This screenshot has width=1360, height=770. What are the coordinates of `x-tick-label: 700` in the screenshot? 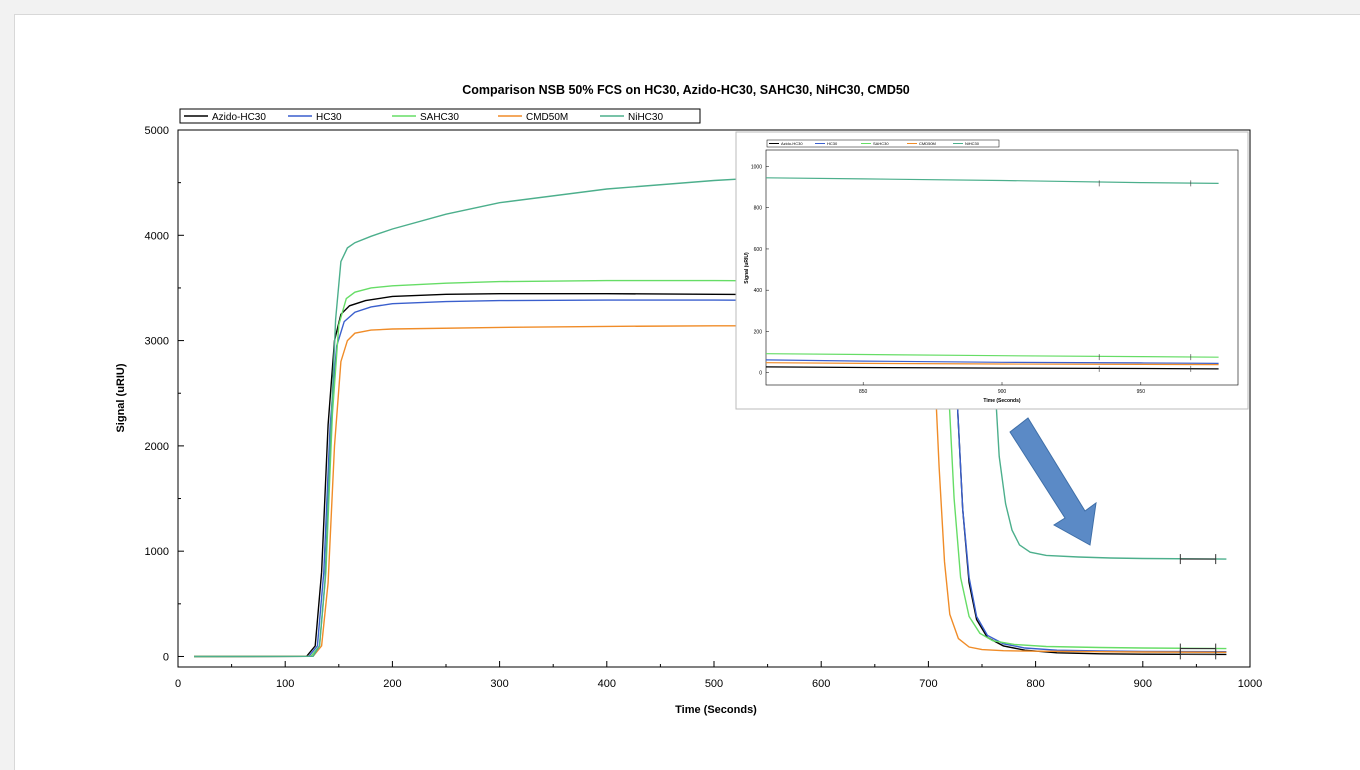 It's located at (928, 684).